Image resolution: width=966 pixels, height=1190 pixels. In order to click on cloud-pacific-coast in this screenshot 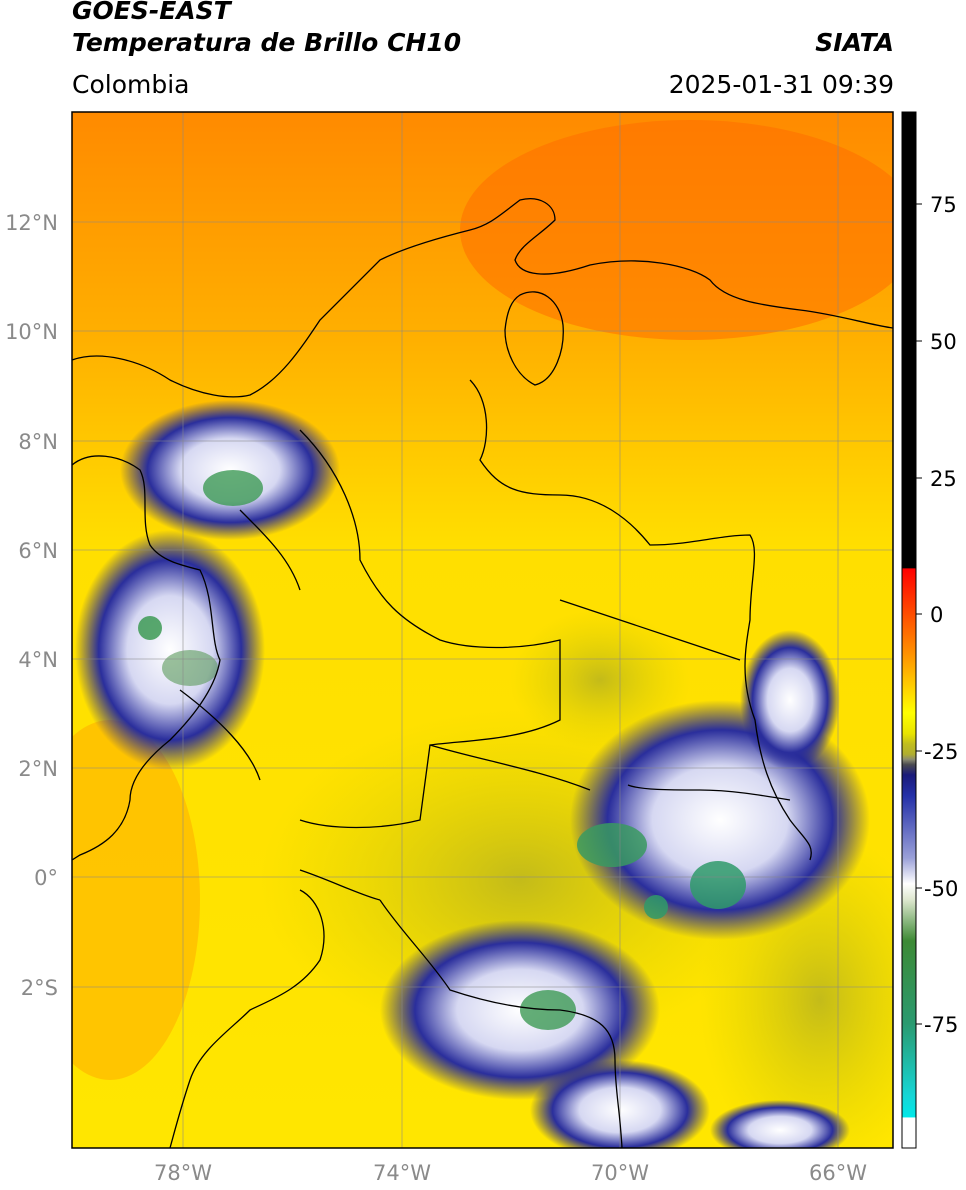, I will do `click(170, 650)`.